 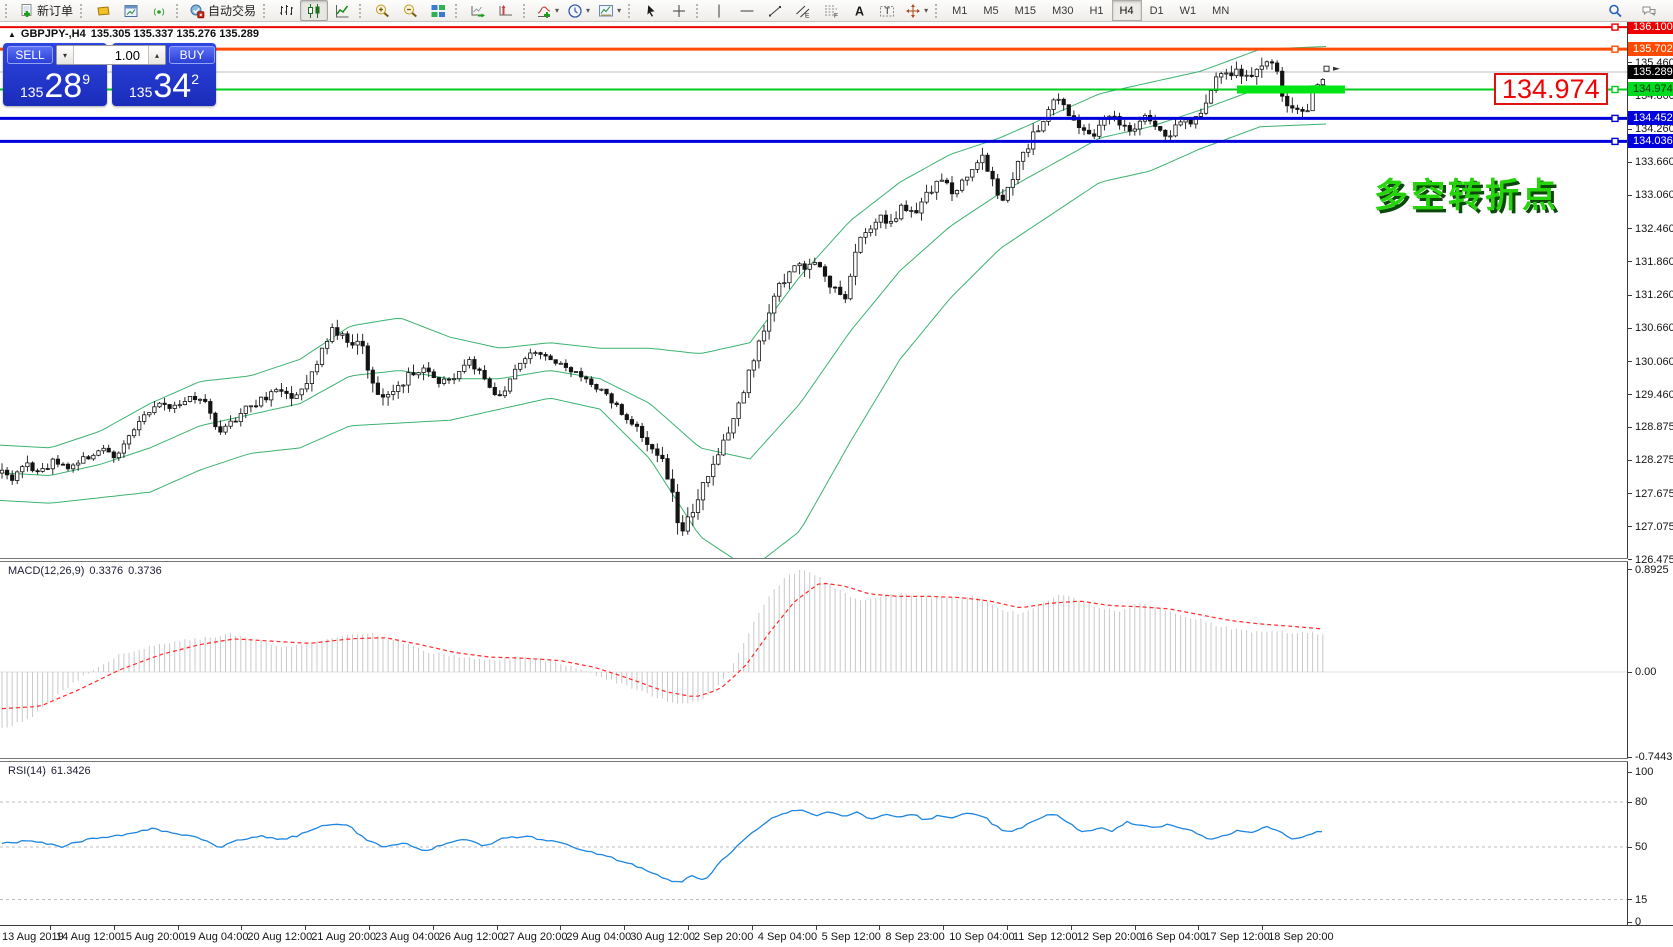 What do you see at coordinates (438, 10) in the screenshot?
I see `tile-windows-button` at bounding box center [438, 10].